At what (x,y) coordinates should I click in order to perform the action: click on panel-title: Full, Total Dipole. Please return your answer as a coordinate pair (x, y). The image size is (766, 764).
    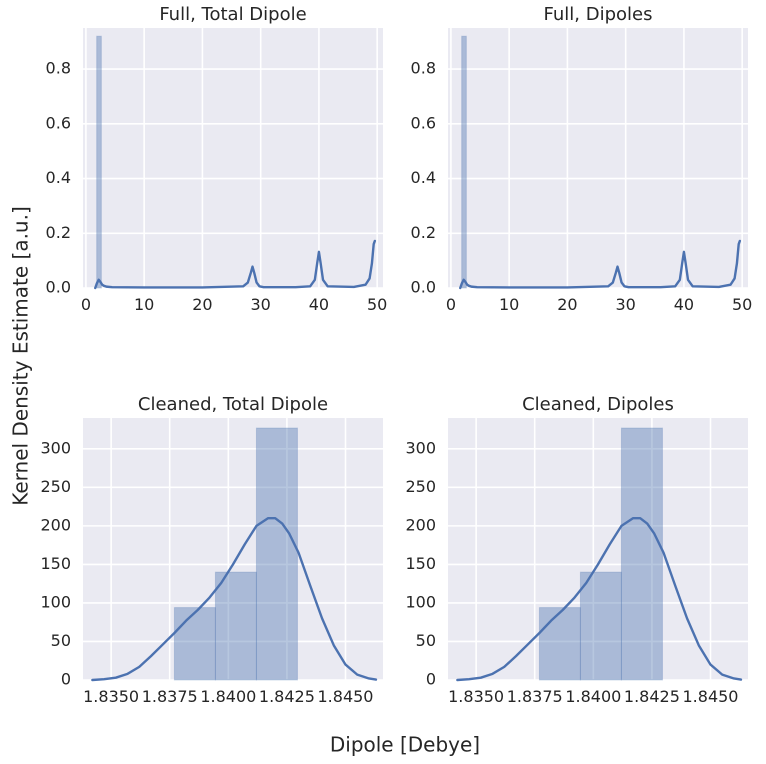
    Looking at the image, I should click on (232, 14).